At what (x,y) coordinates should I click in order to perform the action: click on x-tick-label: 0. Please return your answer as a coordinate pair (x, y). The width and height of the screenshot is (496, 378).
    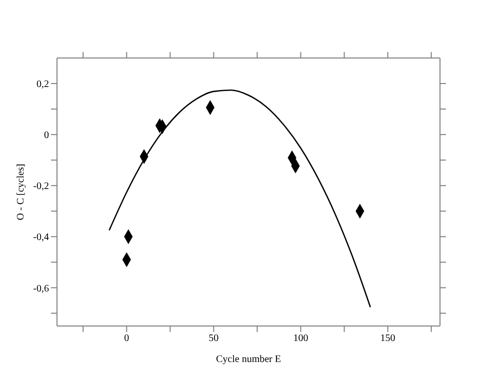
    Looking at the image, I should click on (127, 338).